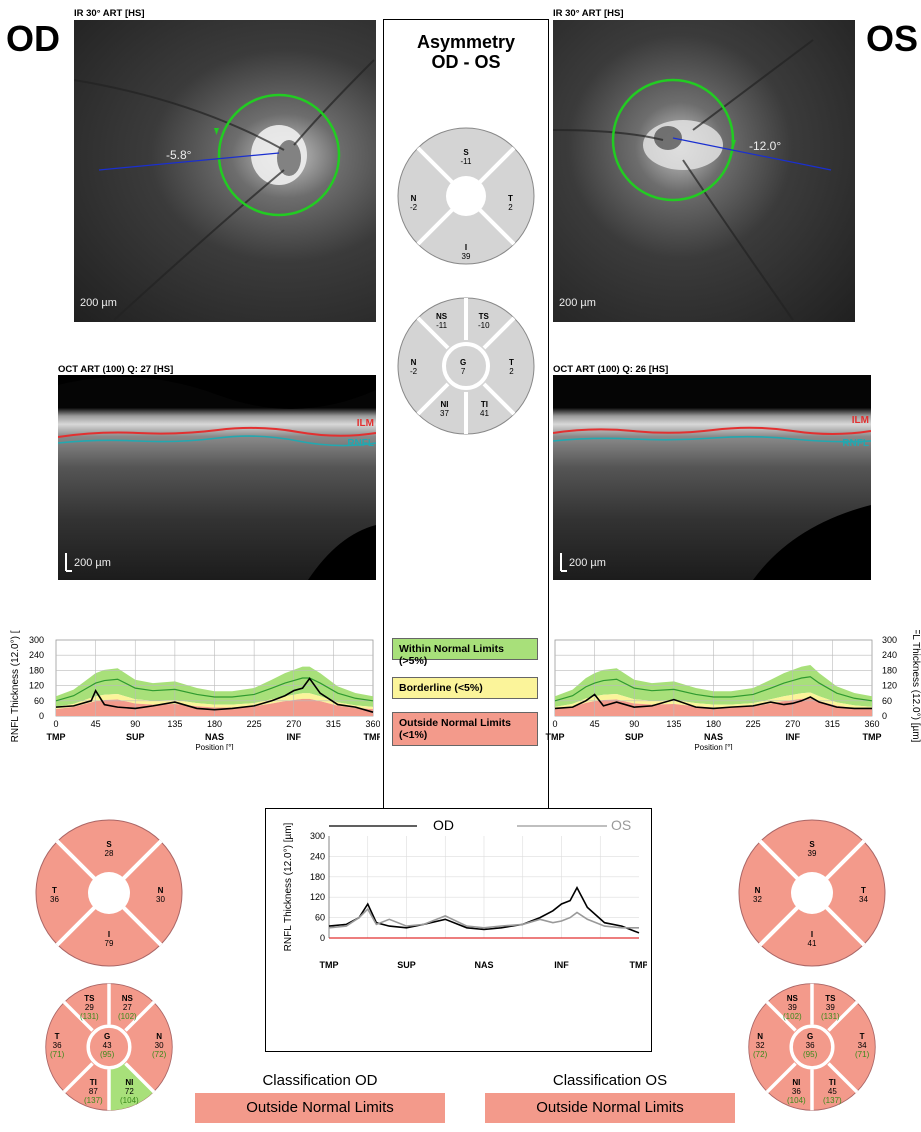 This screenshot has height=1132, width=921. Describe the element at coordinates (792, 1007) in the screenshot. I see `os-sector-ns: 39` at that location.